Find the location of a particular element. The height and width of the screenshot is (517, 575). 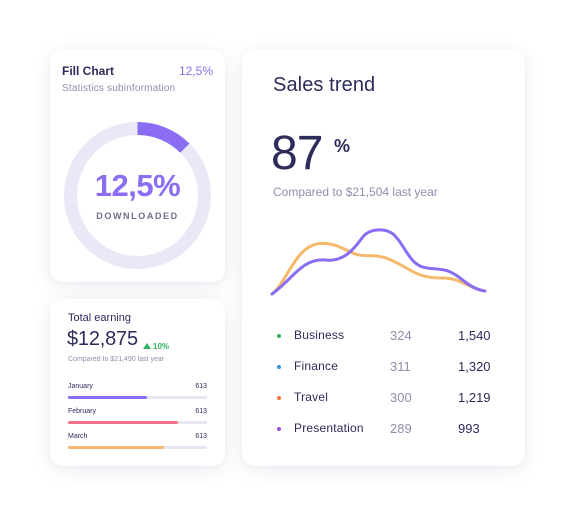

month-label: February is located at coordinates (82, 411).